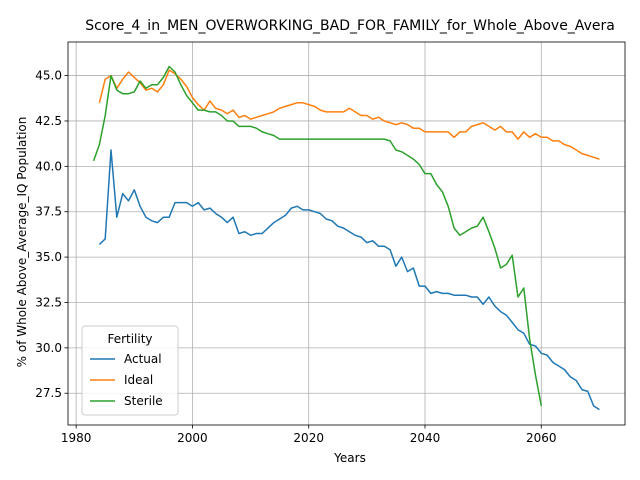  I want to click on y-tick-label: 45.0, so click(48, 76).